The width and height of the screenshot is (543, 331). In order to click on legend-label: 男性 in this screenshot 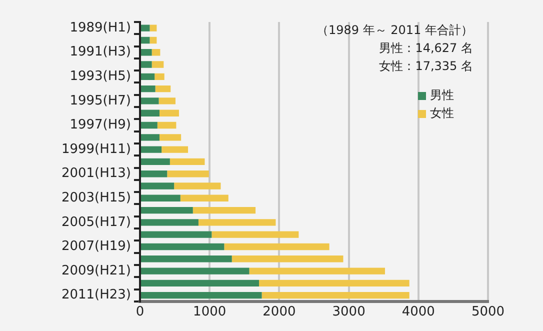, I will do `click(442, 95)`.